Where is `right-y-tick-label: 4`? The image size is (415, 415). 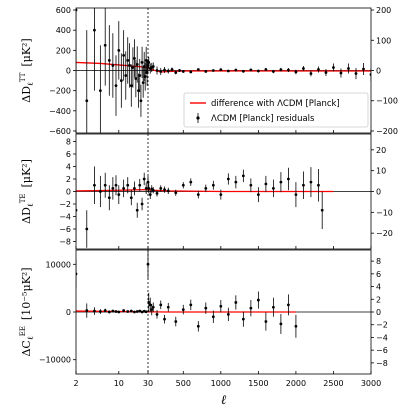
right-y-tick-label: 4 is located at coordinates (378, 287).